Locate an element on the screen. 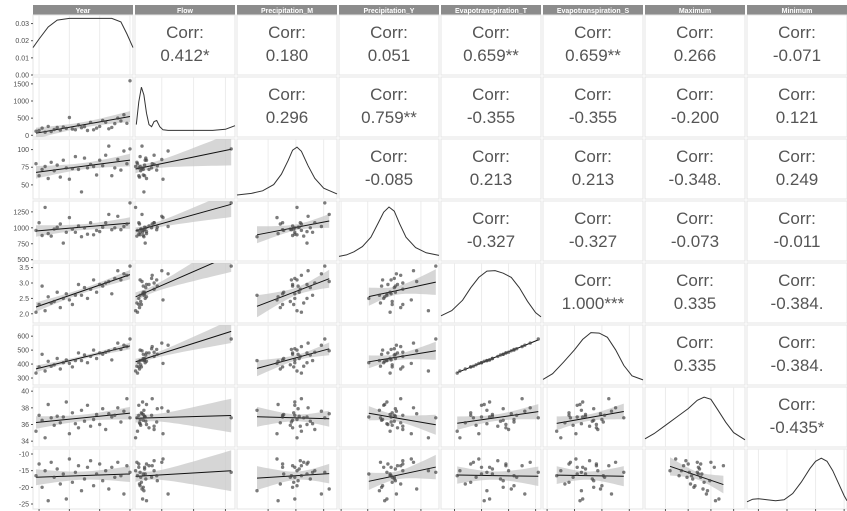  correlation-value: 0.659** is located at coordinates (593, 55).